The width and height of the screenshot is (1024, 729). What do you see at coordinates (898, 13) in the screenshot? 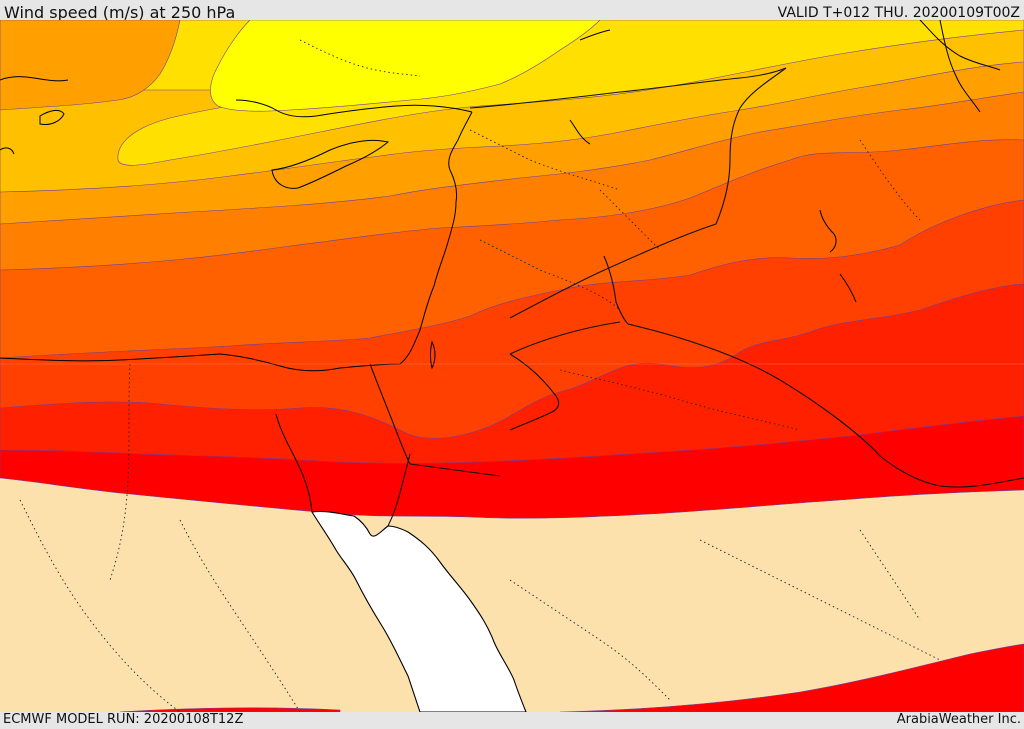
I see `valid-time-label: VALID T+012 THU. 20200109T00Z` at bounding box center [898, 13].